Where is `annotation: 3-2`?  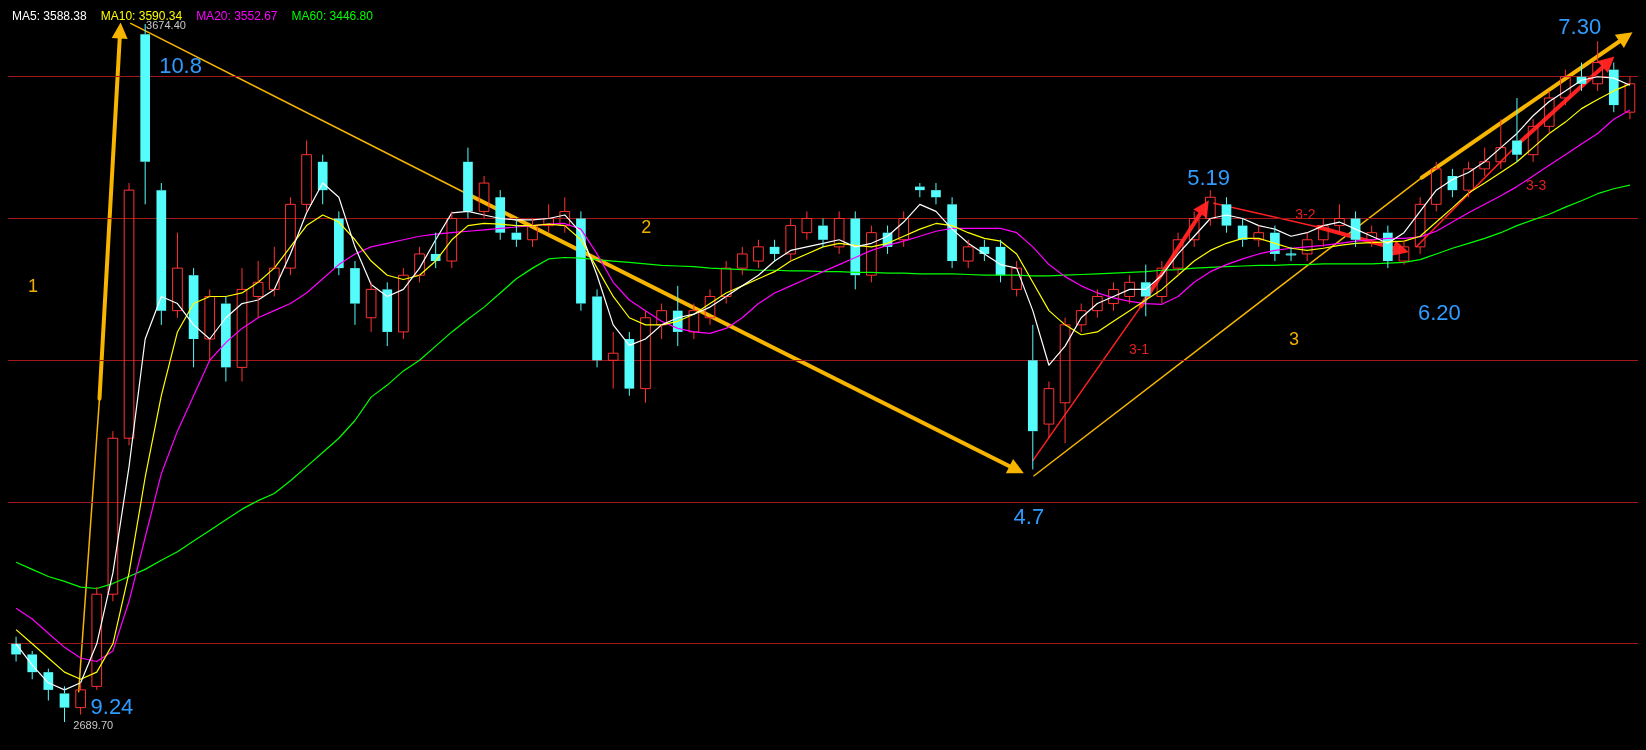 annotation: 3-2 is located at coordinates (1305, 213).